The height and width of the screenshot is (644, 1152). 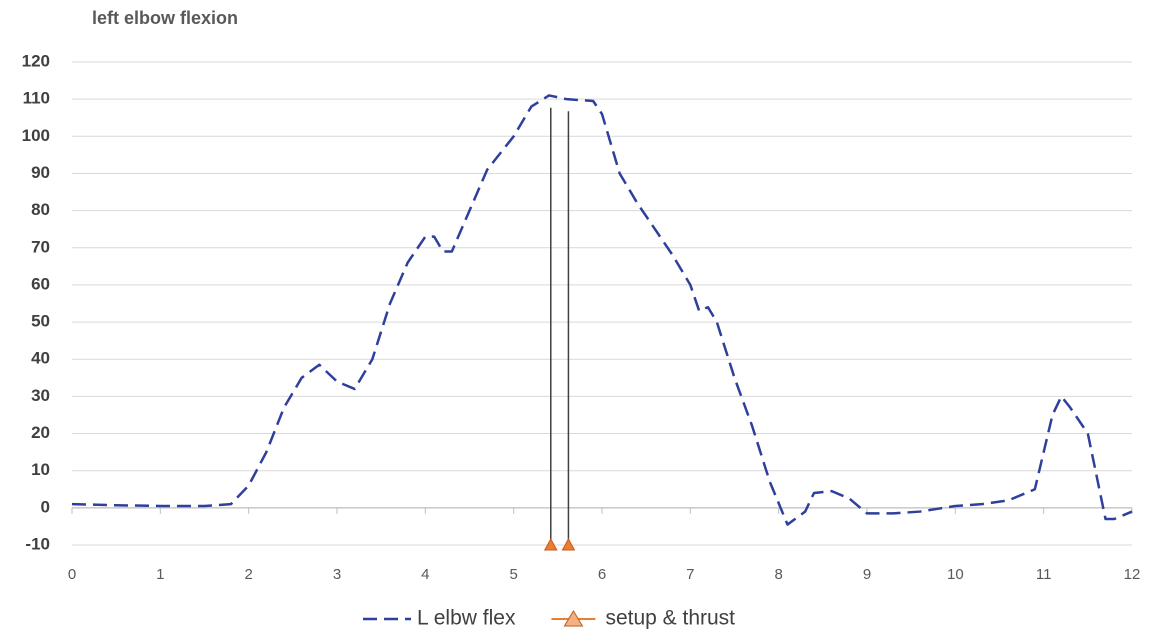 I want to click on legend-label: L elbw flex, so click(x=466, y=618).